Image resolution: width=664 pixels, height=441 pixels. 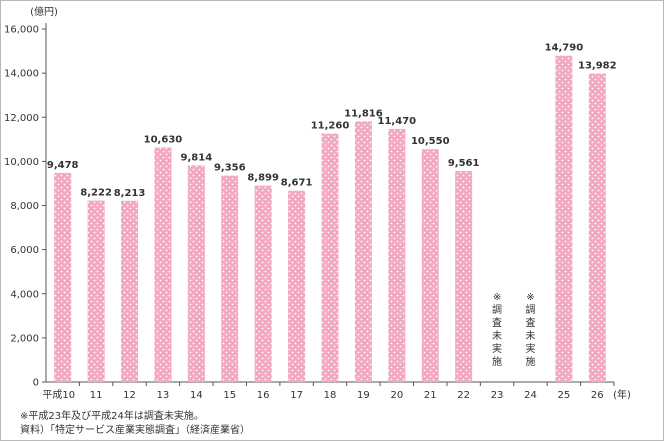 I want to click on x-tick-label: 24, so click(x=530, y=395).